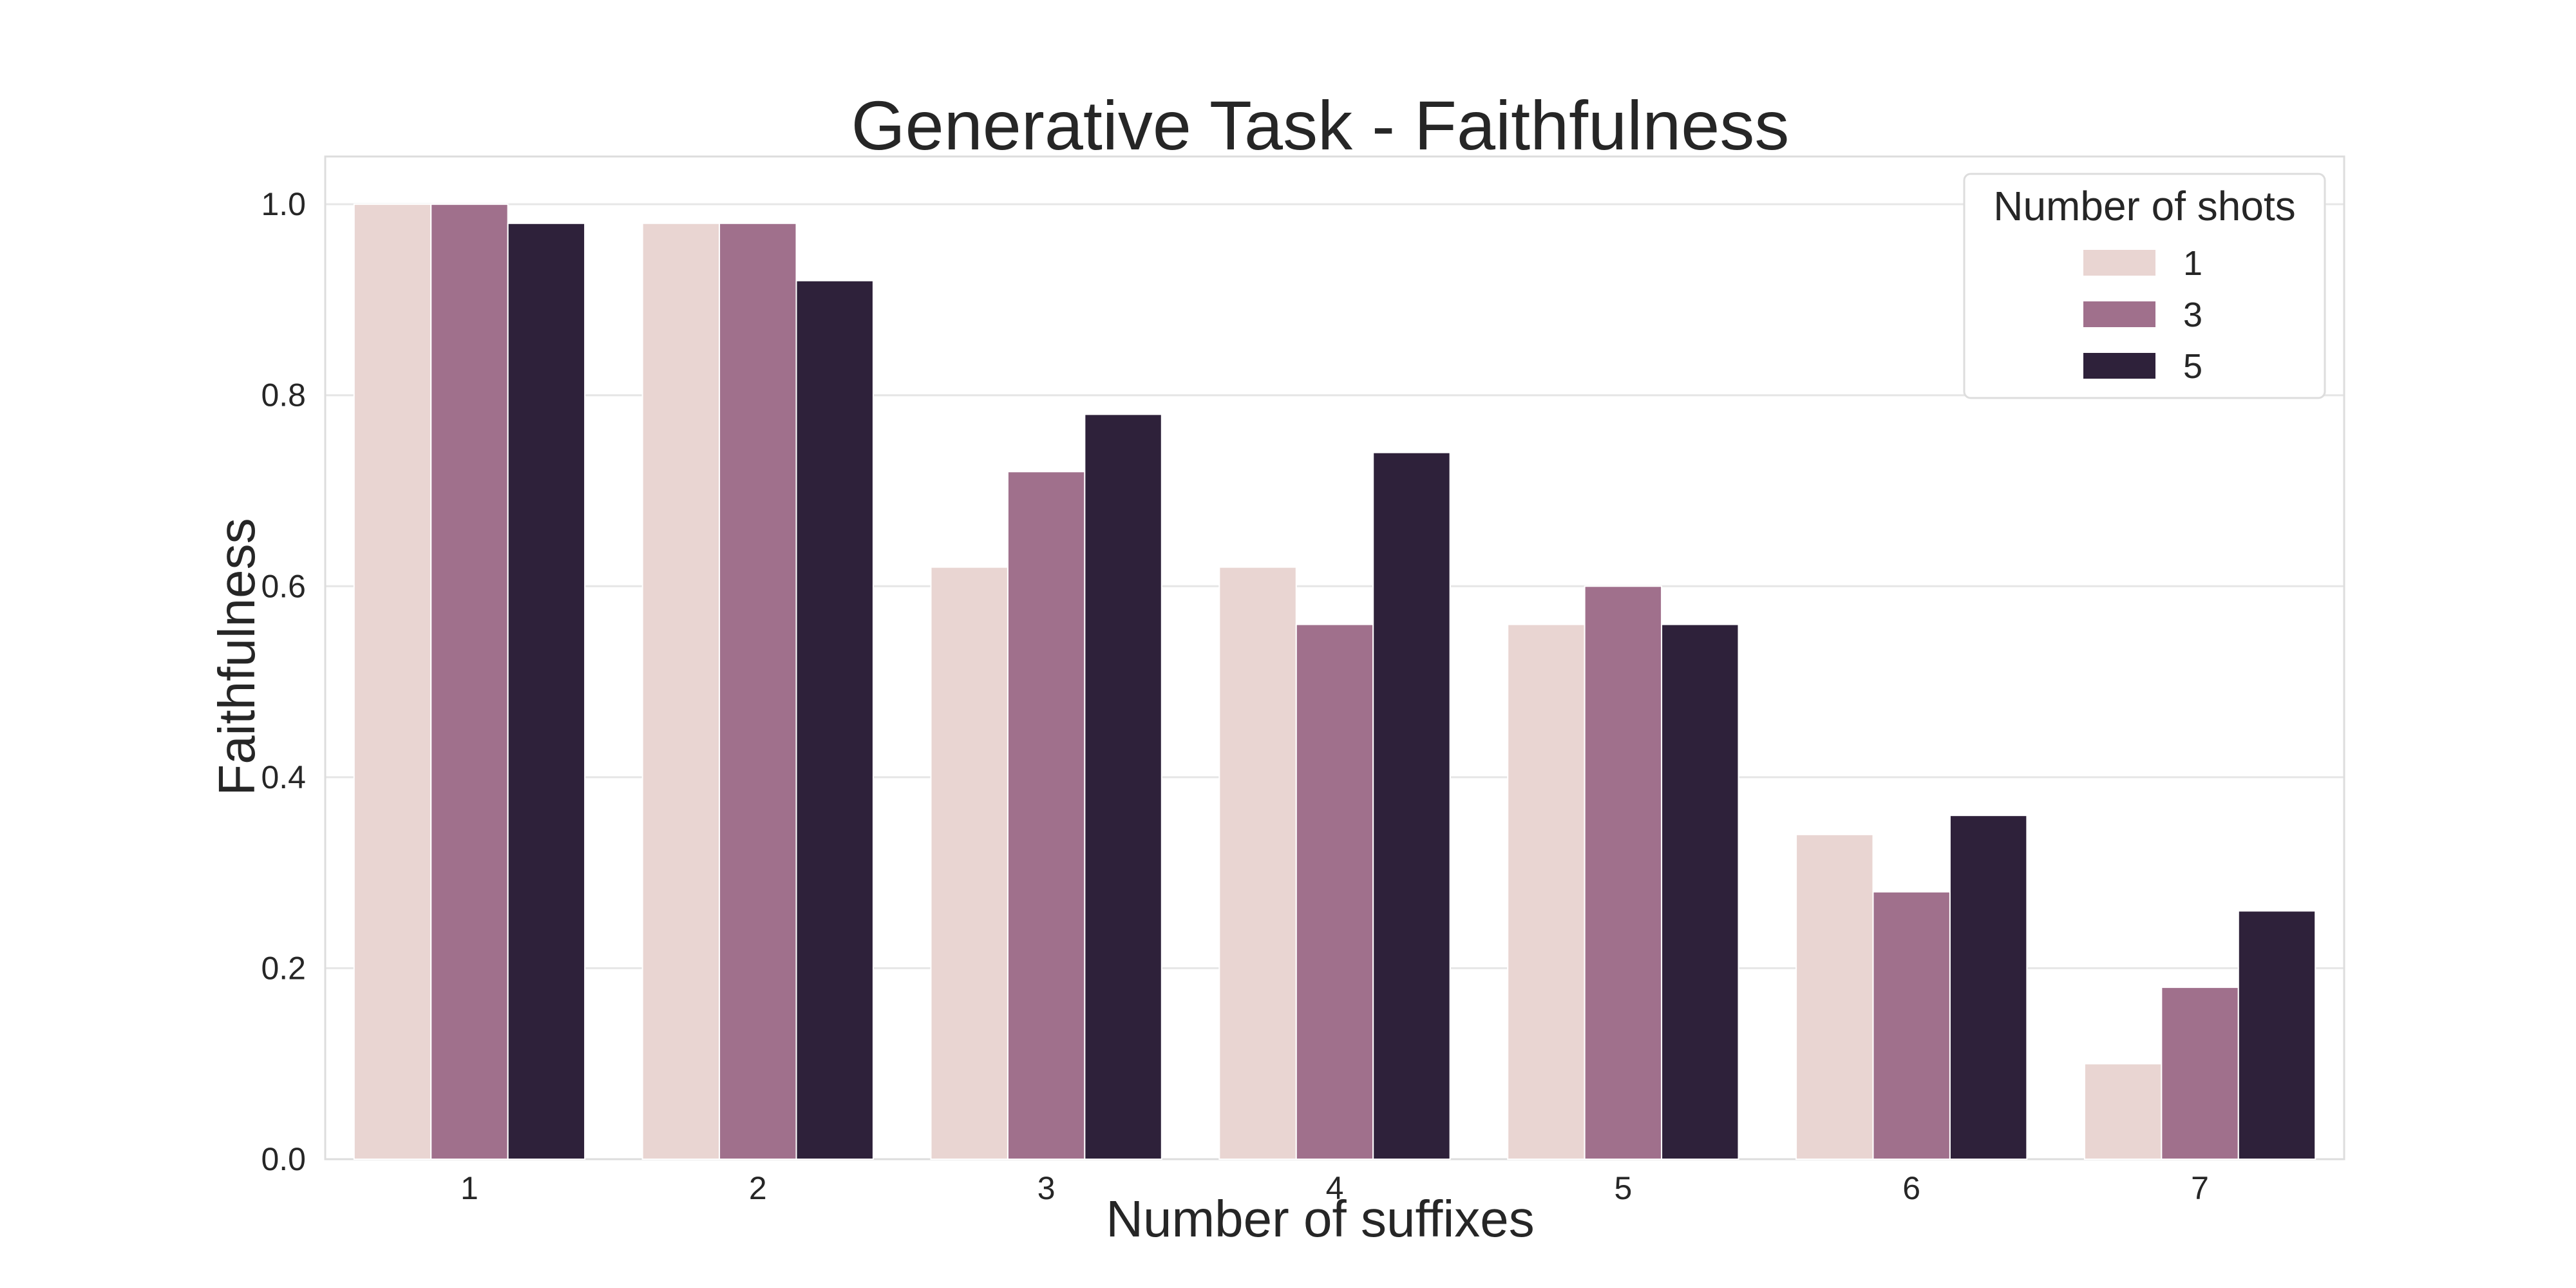  What do you see at coordinates (2192, 263) in the screenshot?
I see `legend-label: 1` at bounding box center [2192, 263].